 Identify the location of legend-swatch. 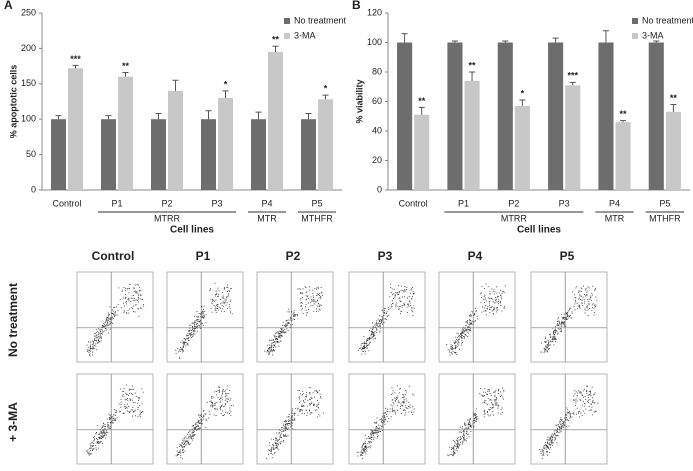
(287, 21).